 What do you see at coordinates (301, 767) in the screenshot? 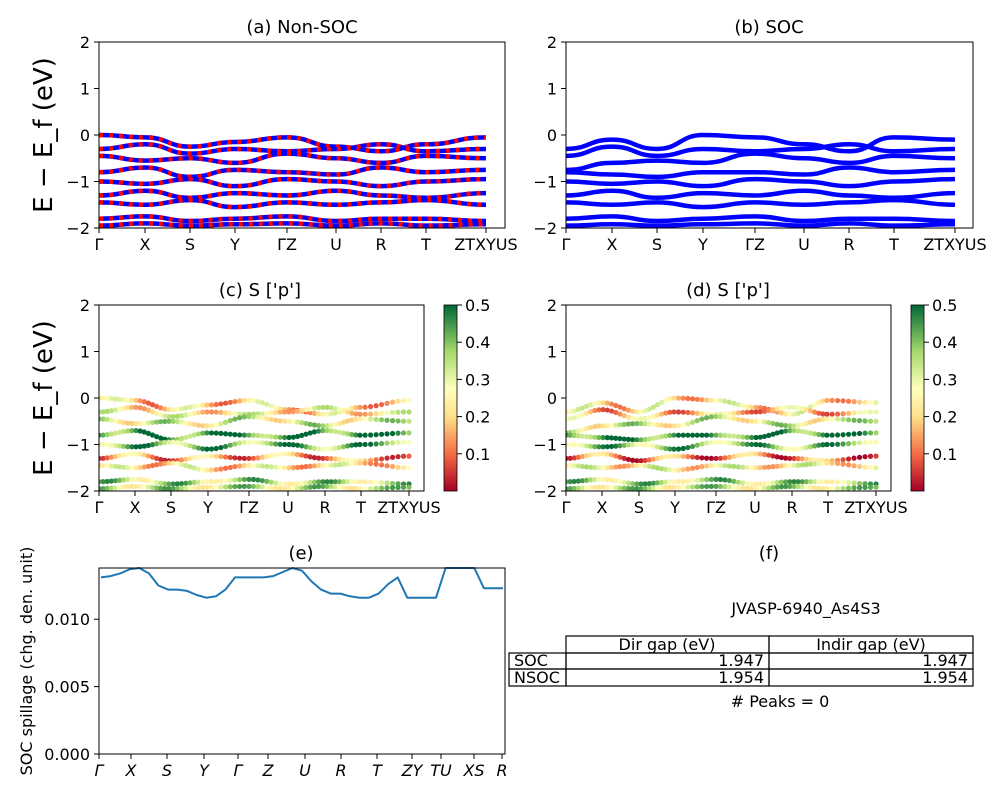
I see `panel-e-xticks: Γ X S Y Γ Z U R T ZY TU XS R` at bounding box center [301, 767].